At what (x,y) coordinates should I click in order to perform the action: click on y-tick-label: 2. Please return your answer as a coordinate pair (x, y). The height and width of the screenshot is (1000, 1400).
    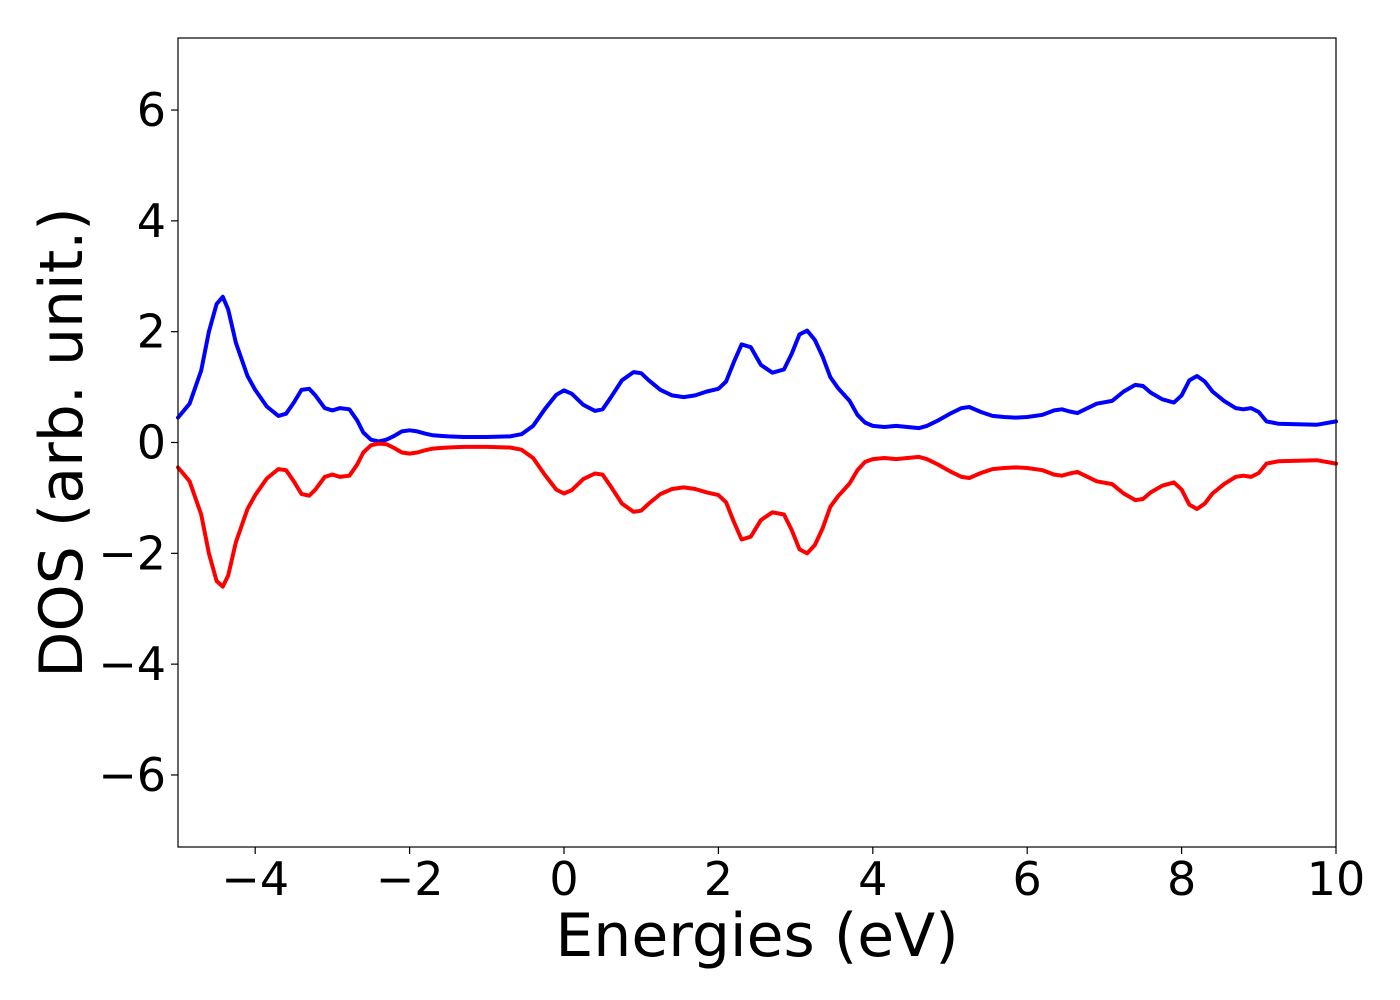
    Looking at the image, I should click on (151, 332).